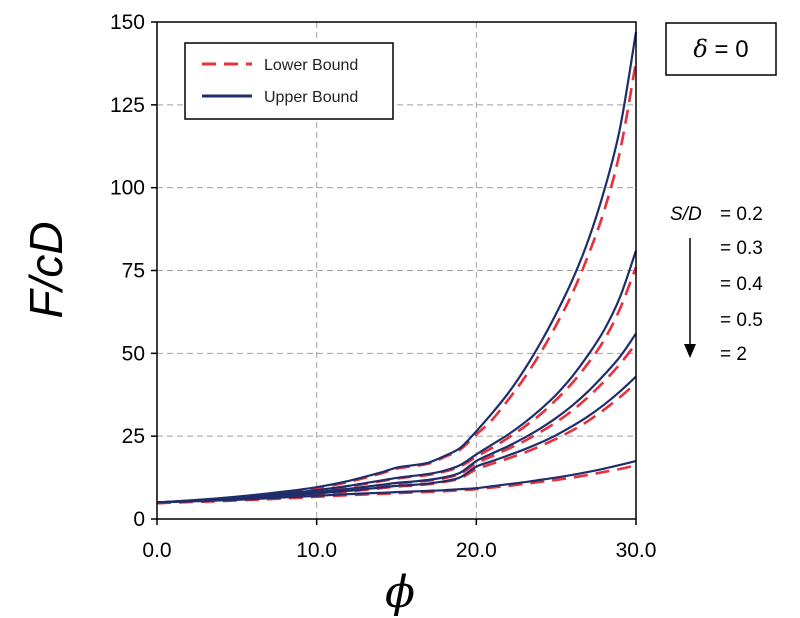 Image resolution: width=800 pixels, height=618 pixels. Describe the element at coordinates (741, 284) in the screenshot. I see `sd-value-2: = 0.4` at that location.